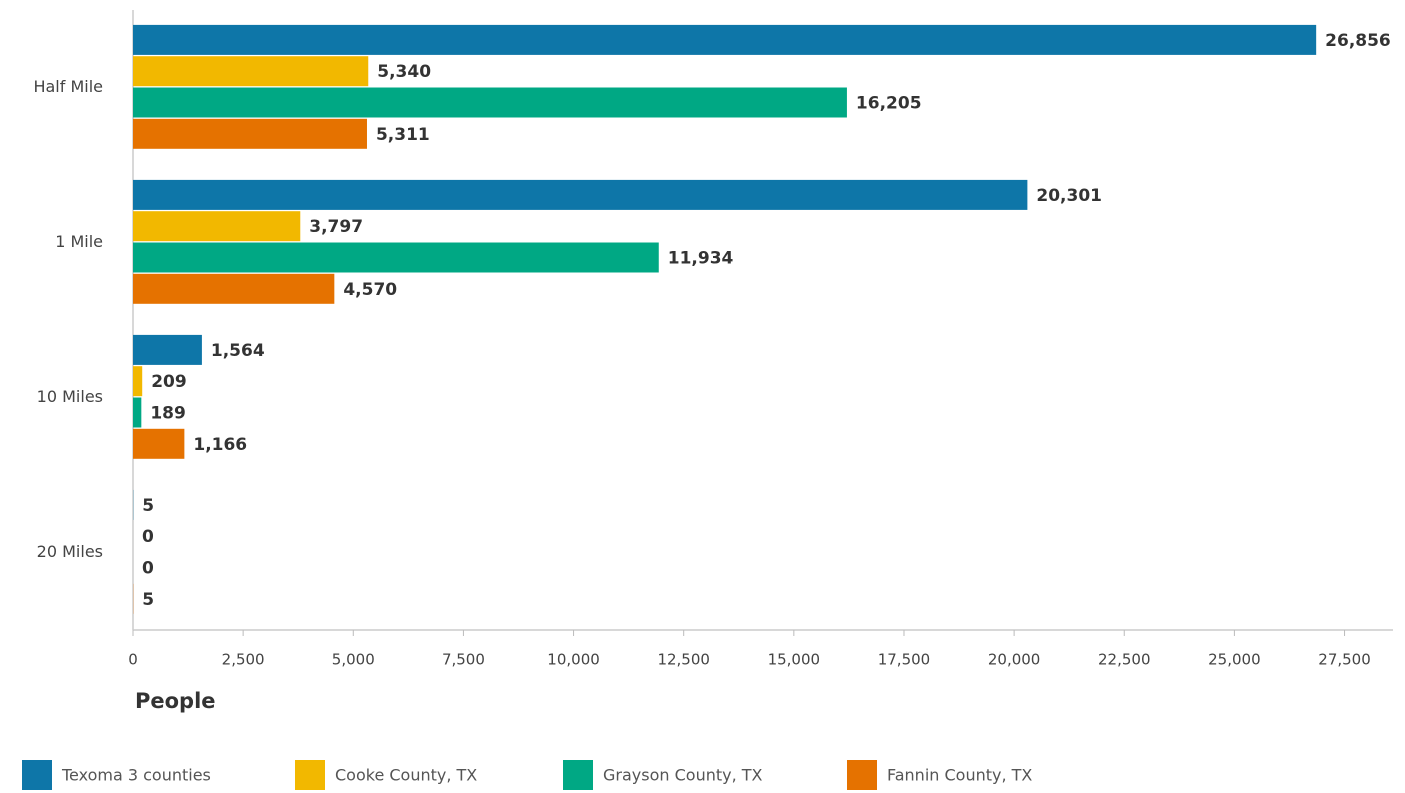  What do you see at coordinates (1069, 196) in the screenshot?
I see `value-label: 20,301` at bounding box center [1069, 196].